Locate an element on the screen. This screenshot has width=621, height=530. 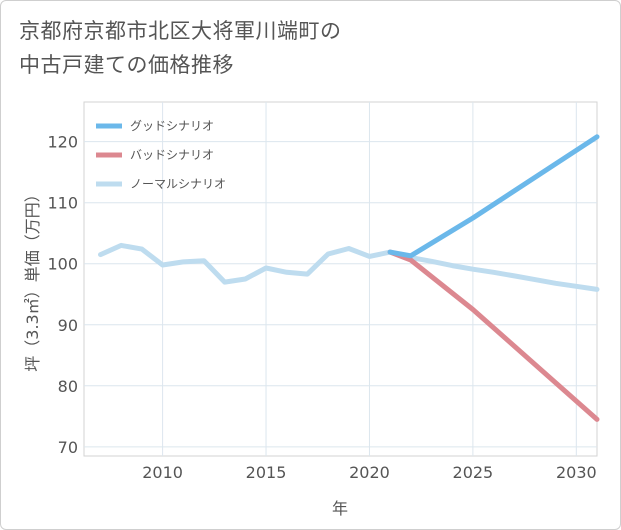
y-tick-label-90: 90 is located at coordinates (68, 325).